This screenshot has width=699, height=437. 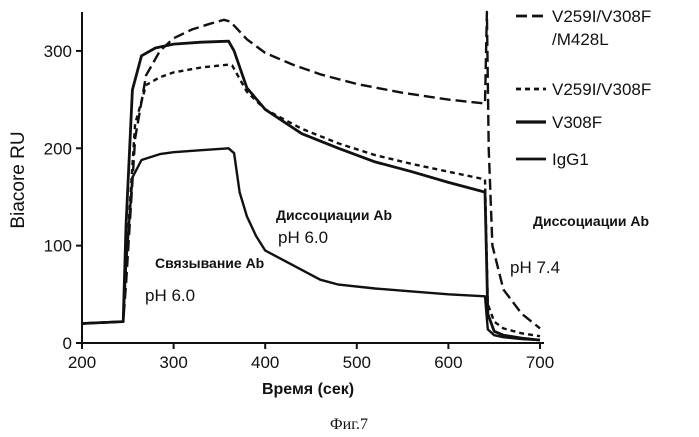 What do you see at coordinates (349, 424) in the screenshot?
I see `figure-caption: Фиг.7` at bounding box center [349, 424].